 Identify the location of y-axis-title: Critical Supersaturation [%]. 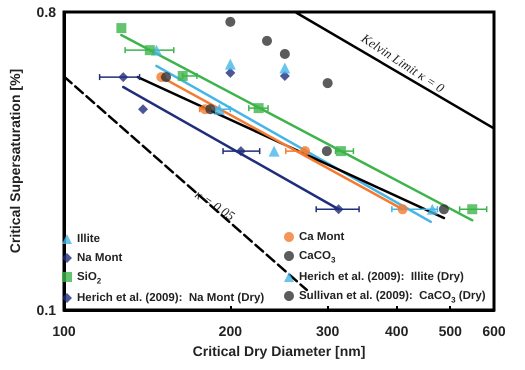
(15, 161).